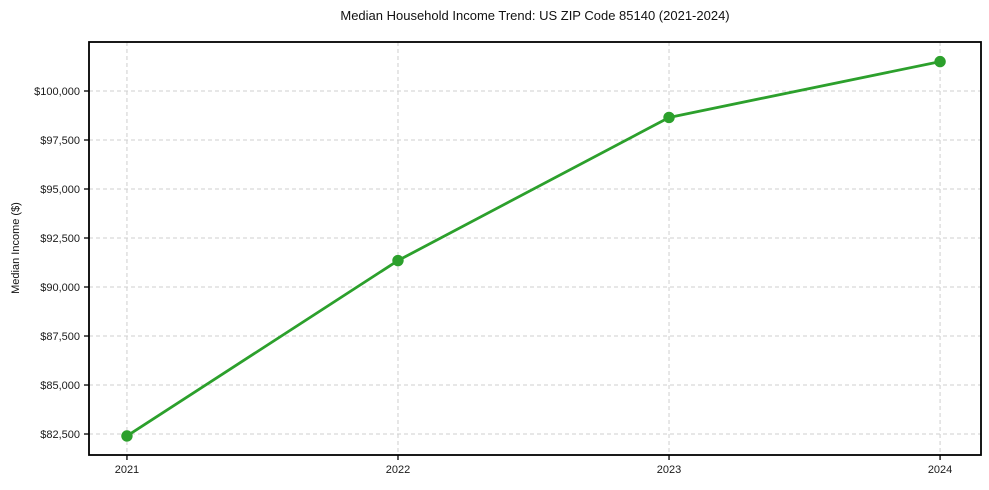 Image resolution: width=989 pixels, height=490 pixels. I want to click on y-tick-label: $100,000, so click(57, 92).